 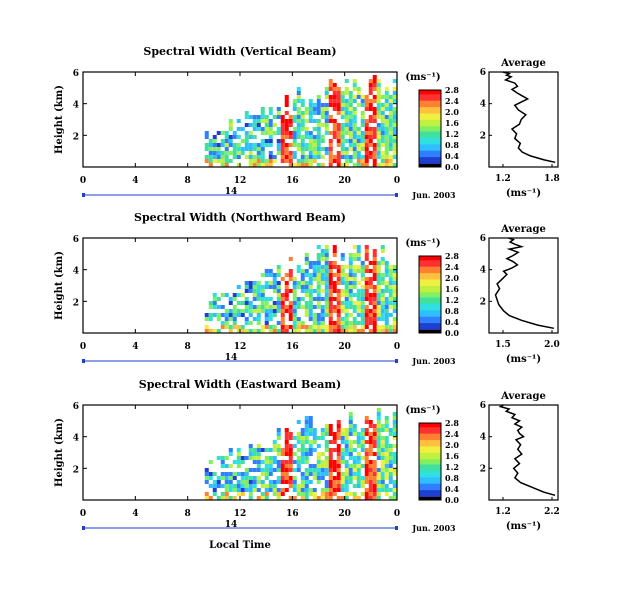 I want to click on y-tick-label: 6, so click(x=76, y=407).